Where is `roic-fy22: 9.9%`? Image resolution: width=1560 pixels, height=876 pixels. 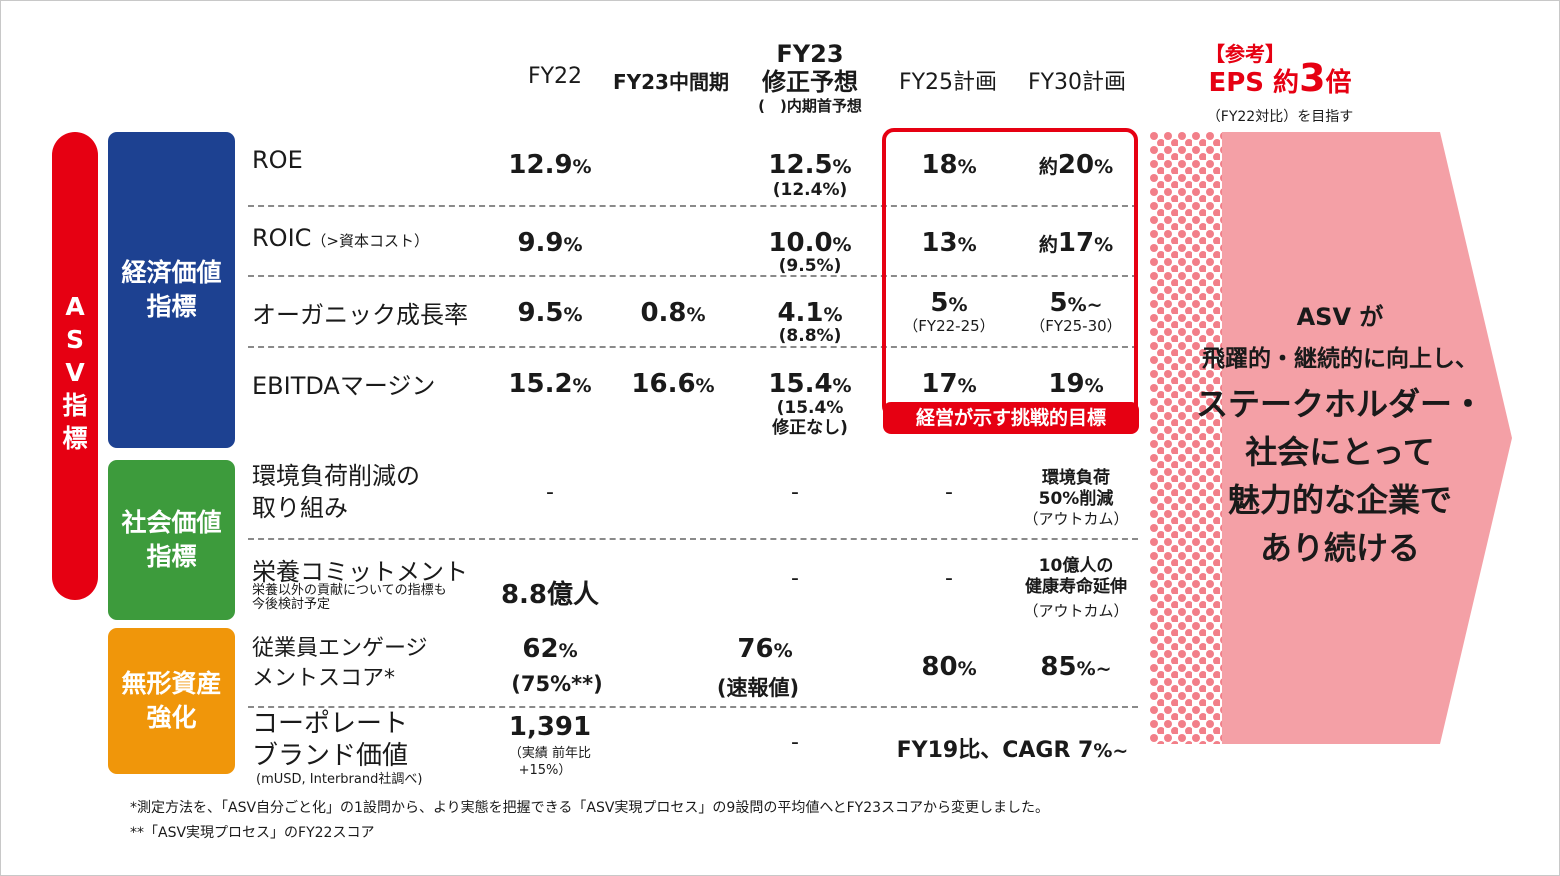 roic-fy22: 9.9% is located at coordinates (550, 243).